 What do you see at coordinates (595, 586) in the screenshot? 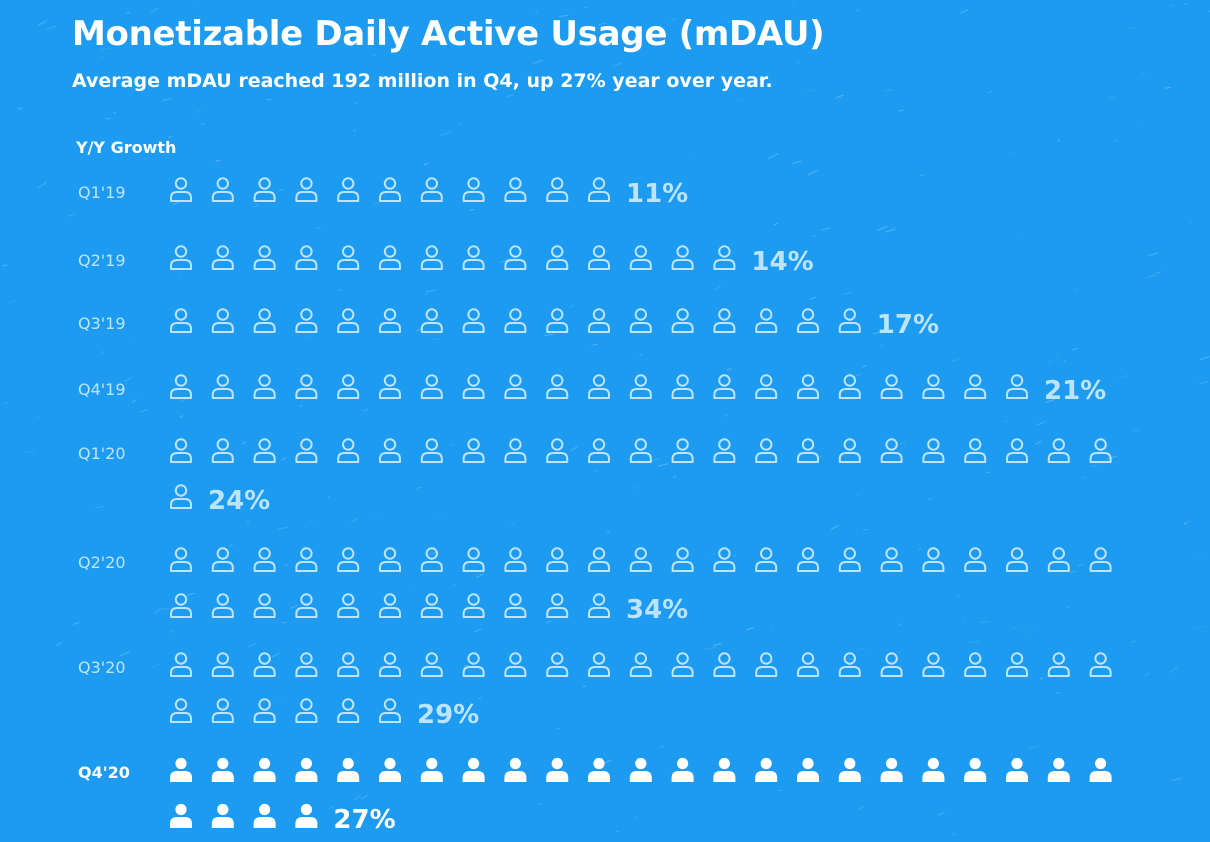
I see `chart-row: Q2'20 34%` at bounding box center [595, 586].